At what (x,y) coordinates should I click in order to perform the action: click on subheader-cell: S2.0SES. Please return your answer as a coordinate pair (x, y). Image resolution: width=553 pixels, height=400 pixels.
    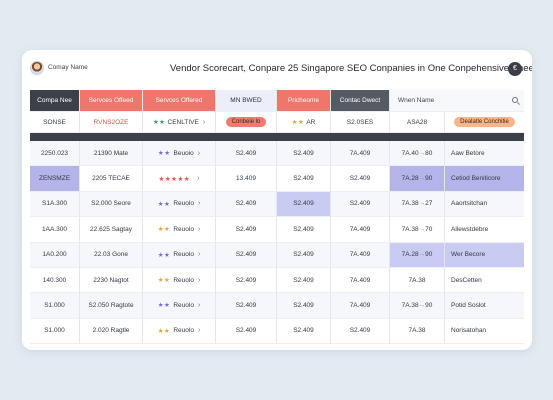
    Looking at the image, I should click on (360, 122).